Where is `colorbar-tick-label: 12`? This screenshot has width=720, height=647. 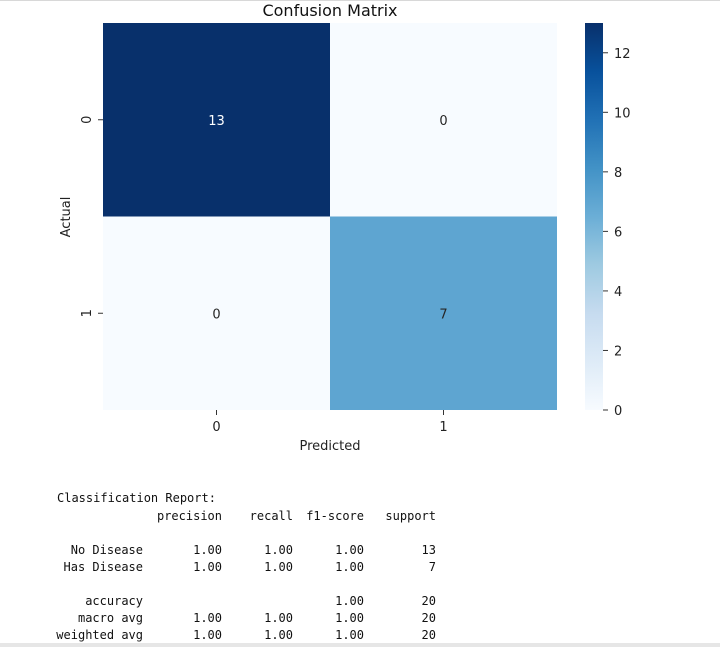
colorbar-tick-label: 12 is located at coordinates (622, 54).